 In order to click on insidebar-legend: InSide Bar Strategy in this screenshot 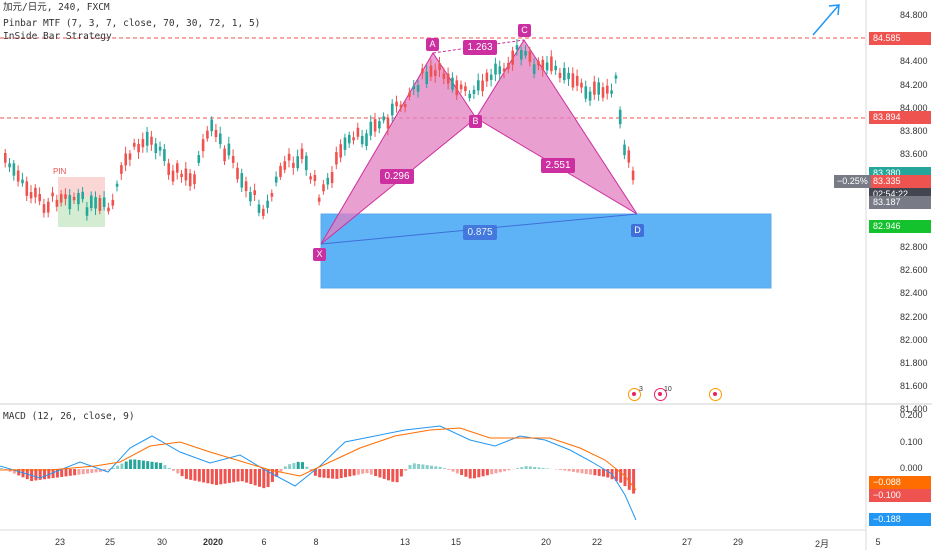, I will do `click(57, 36)`.